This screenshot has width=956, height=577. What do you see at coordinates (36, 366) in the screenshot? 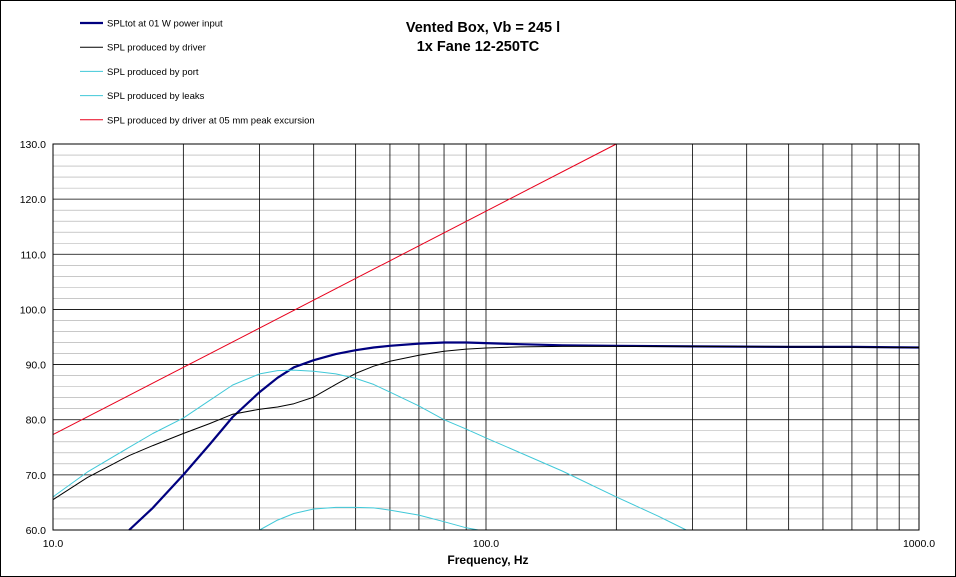
I see `y-tick-label: 90.0` at bounding box center [36, 366].